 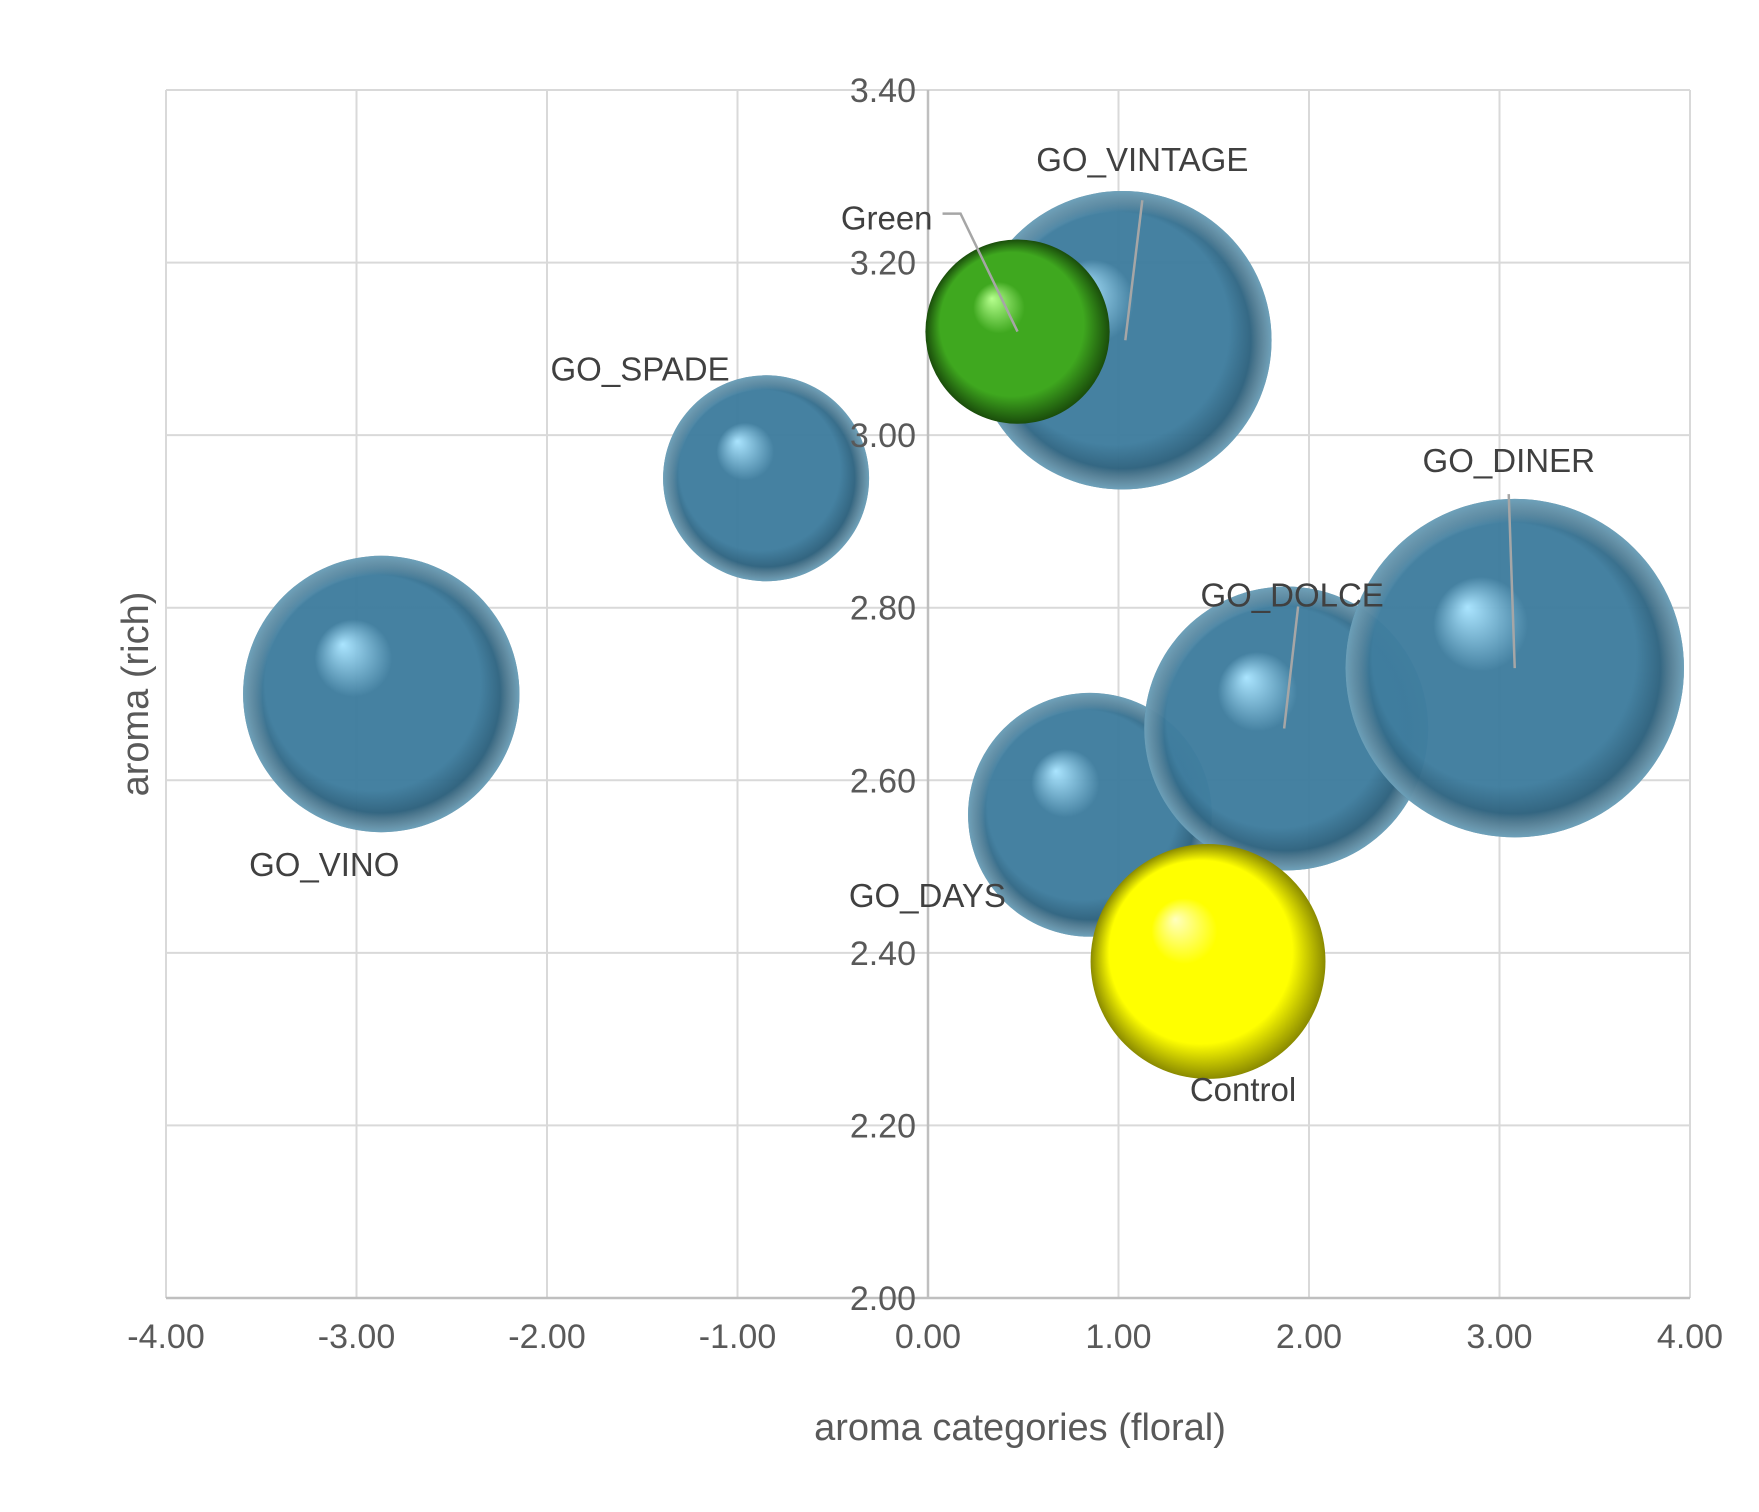 I want to click on label-green: Green, so click(x=887, y=217).